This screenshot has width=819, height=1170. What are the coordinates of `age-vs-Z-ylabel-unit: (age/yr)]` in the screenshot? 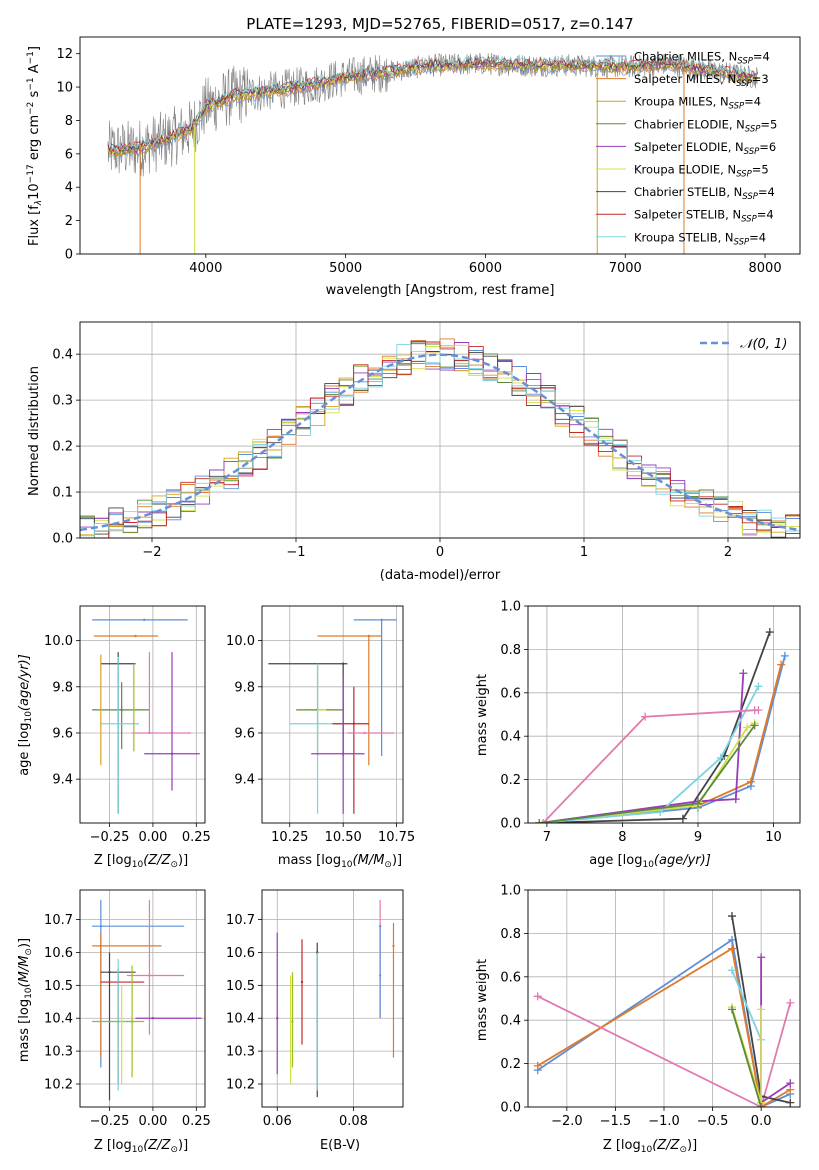 It's located at (24, 682).